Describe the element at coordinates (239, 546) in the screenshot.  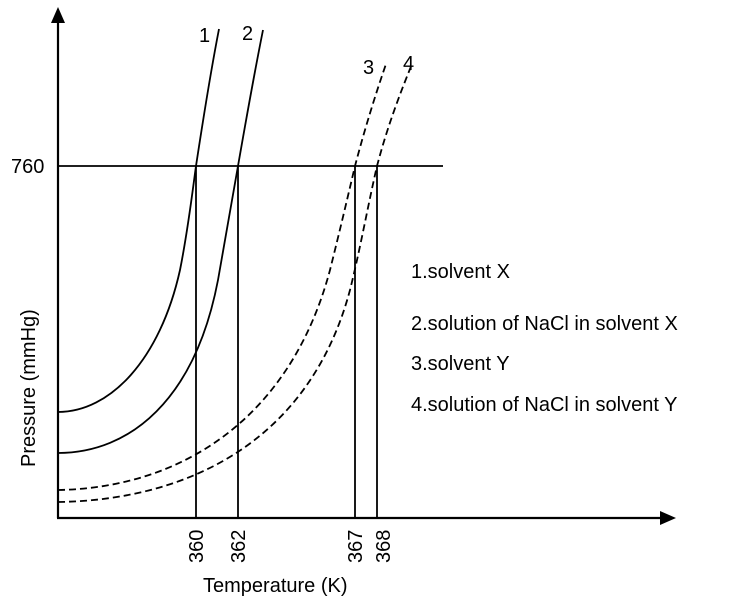
I see `x-tick-362: 362` at that location.